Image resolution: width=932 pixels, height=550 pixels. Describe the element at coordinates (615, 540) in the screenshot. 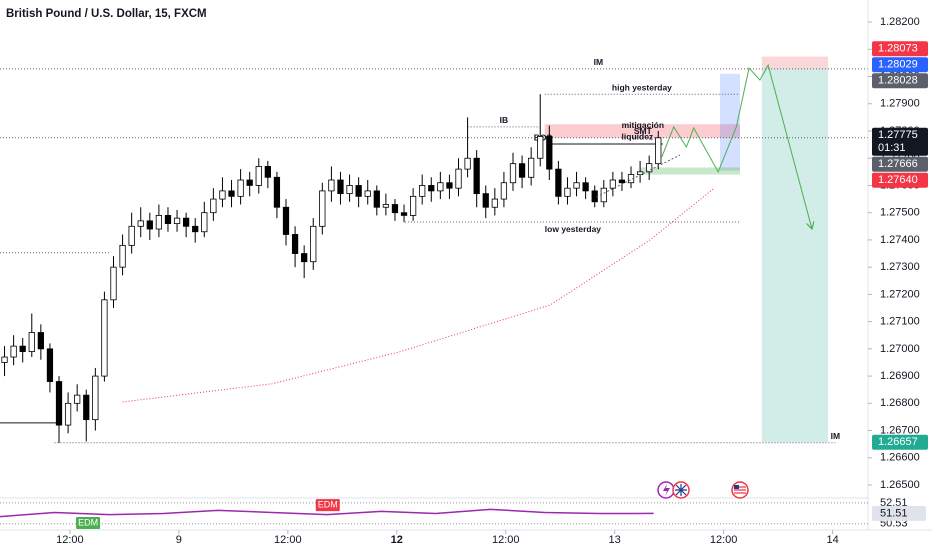

I see `x-tick-label: 13` at that location.